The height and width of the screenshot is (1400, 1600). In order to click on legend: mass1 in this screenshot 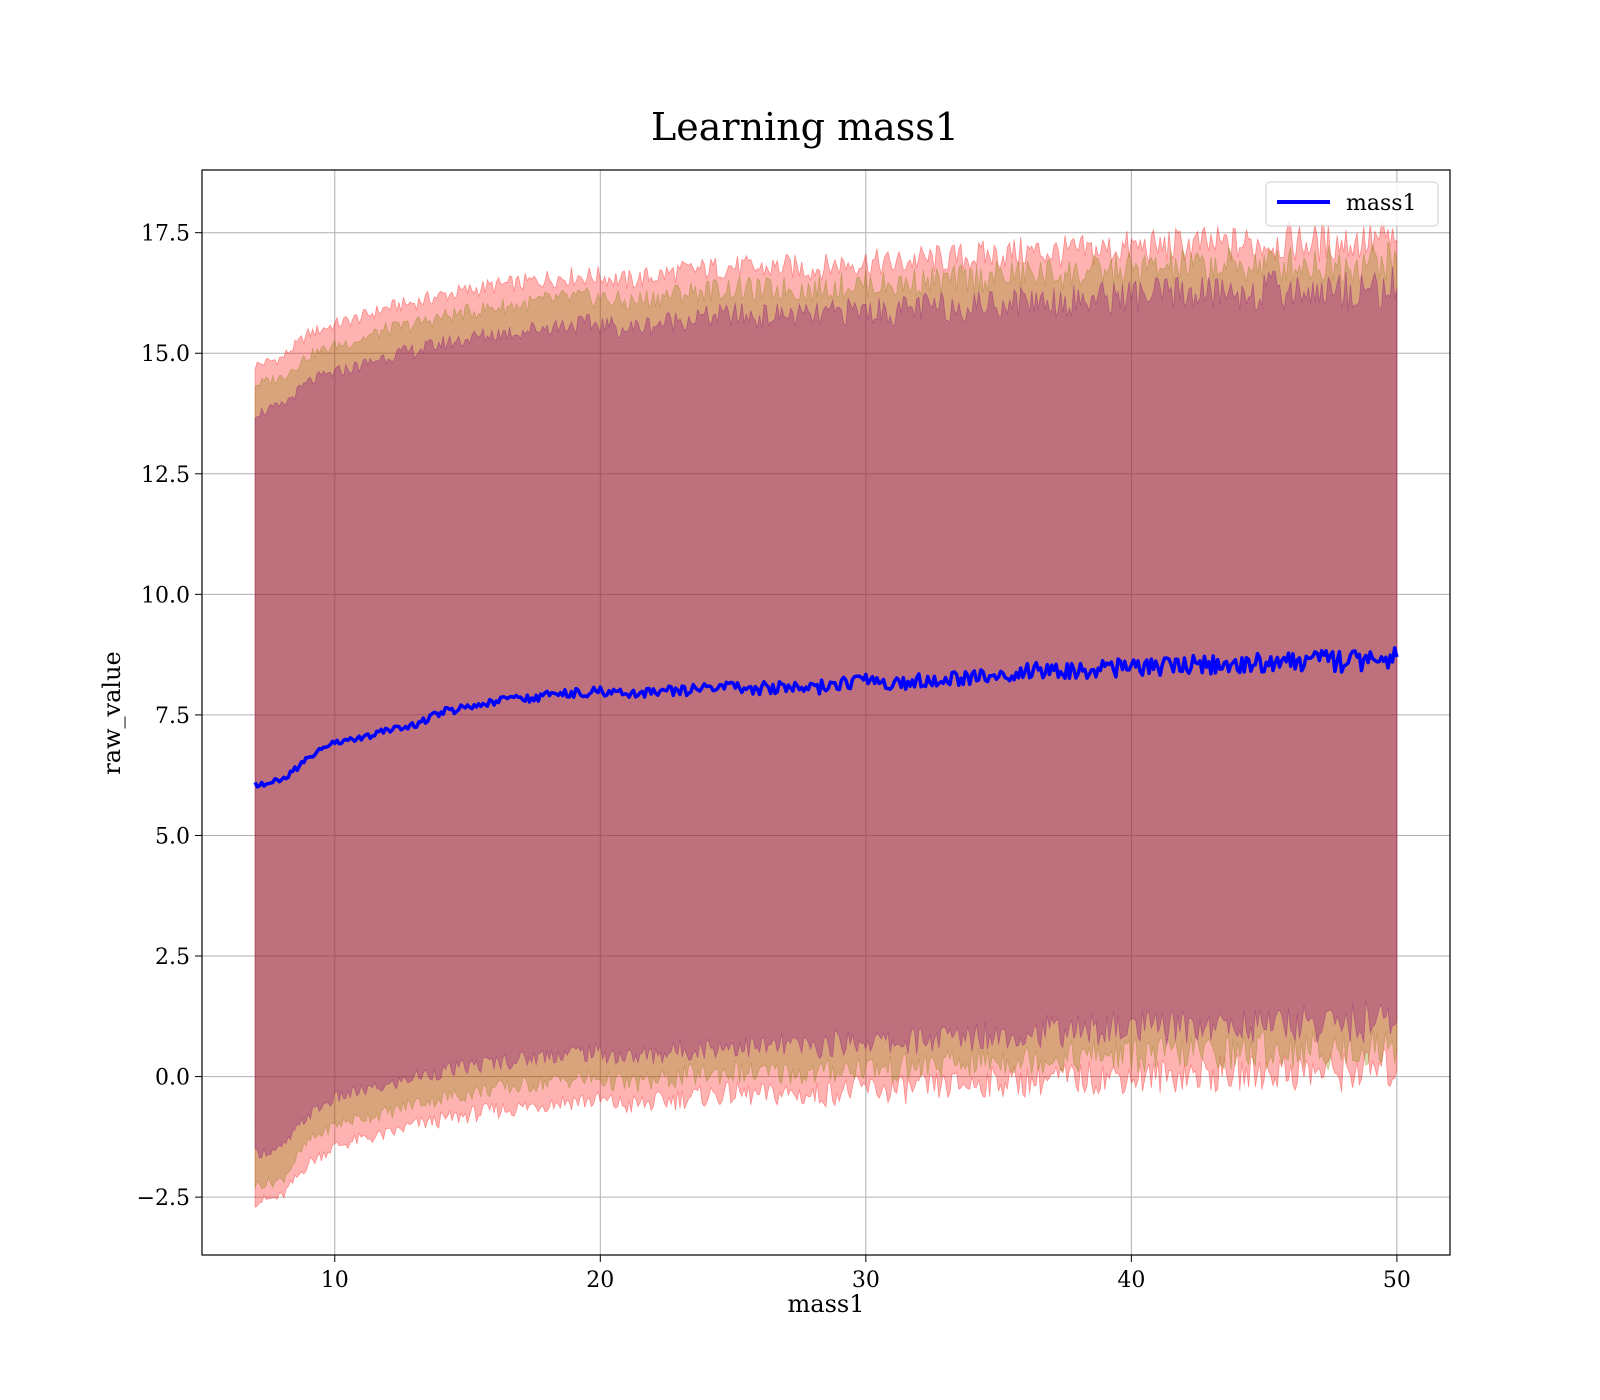, I will do `click(1352, 204)`.